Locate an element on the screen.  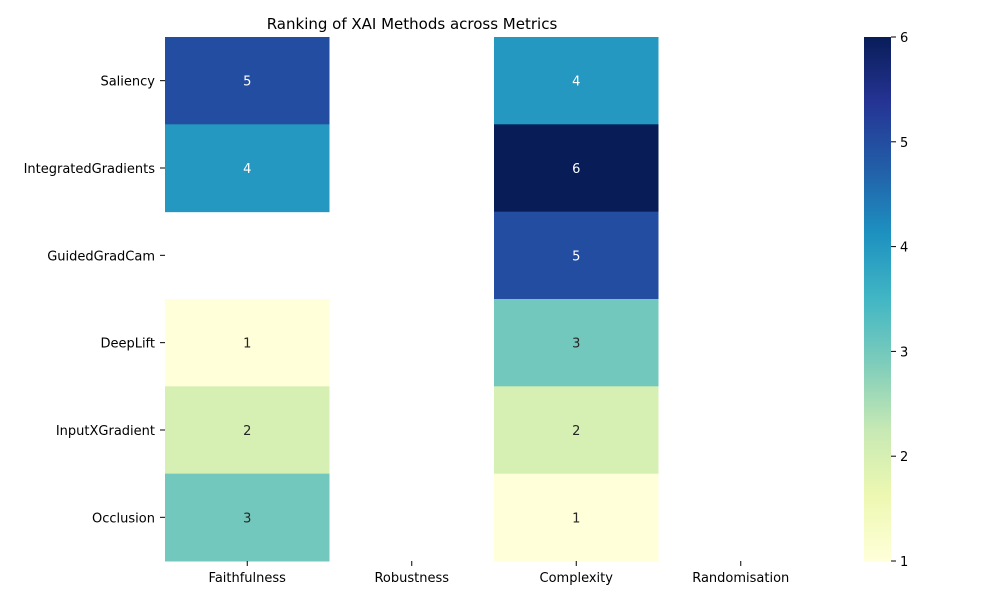
x-tick-label: Robustness is located at coordinates (411, 578).